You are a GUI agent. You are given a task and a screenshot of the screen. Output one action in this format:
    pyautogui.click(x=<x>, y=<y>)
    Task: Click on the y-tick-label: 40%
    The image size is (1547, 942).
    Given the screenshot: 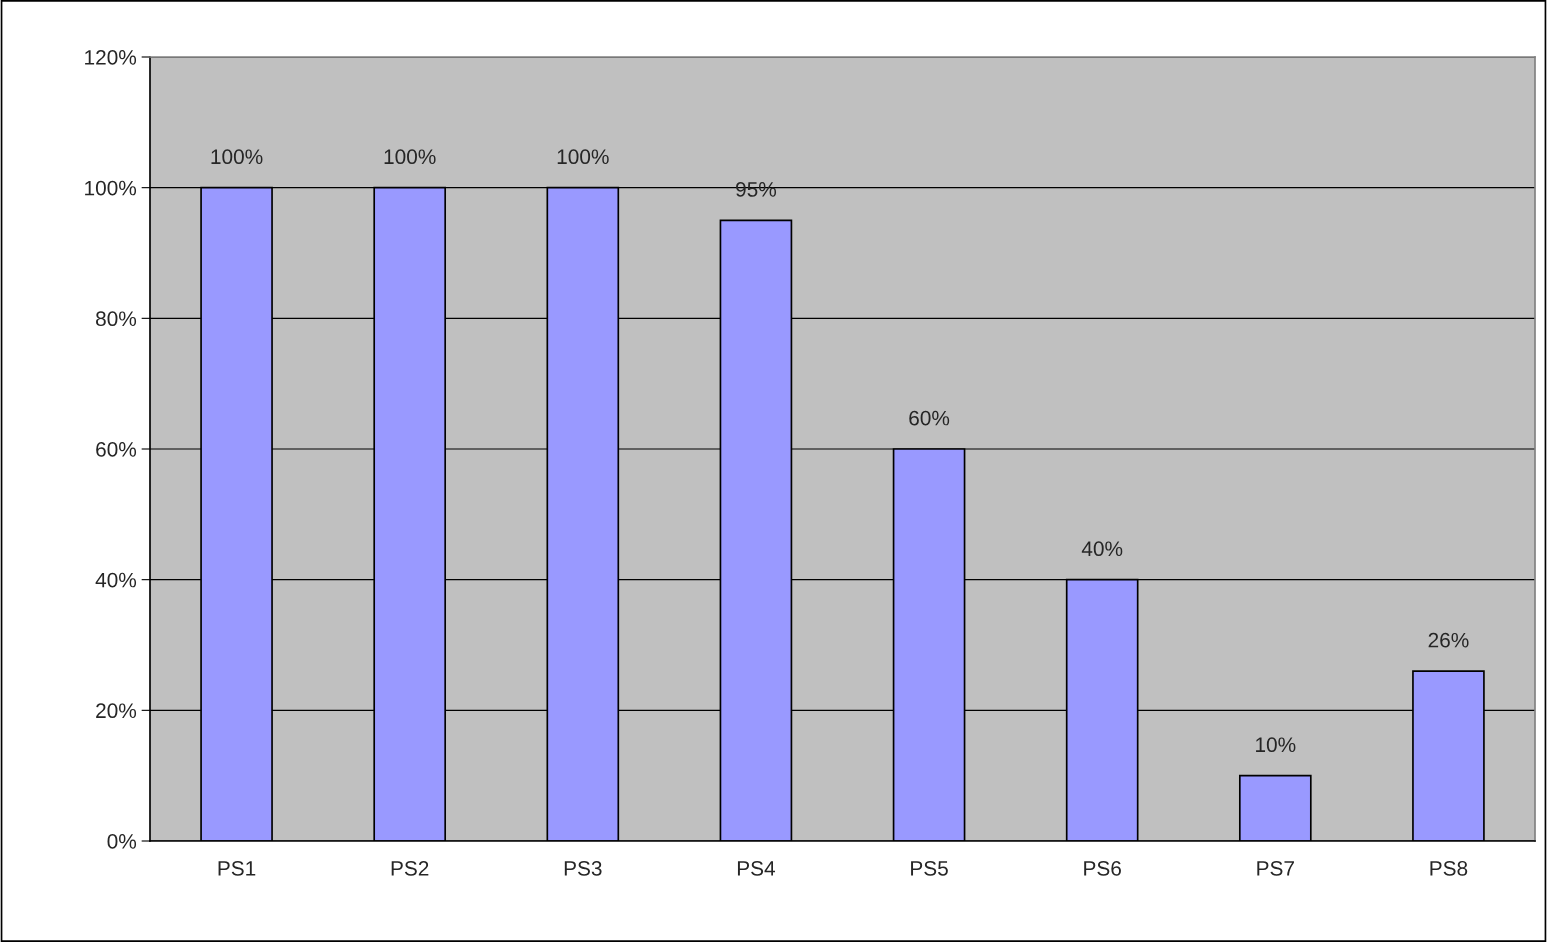 What is the action you would take?
    pyautogui.click(x=116, y=580)
    